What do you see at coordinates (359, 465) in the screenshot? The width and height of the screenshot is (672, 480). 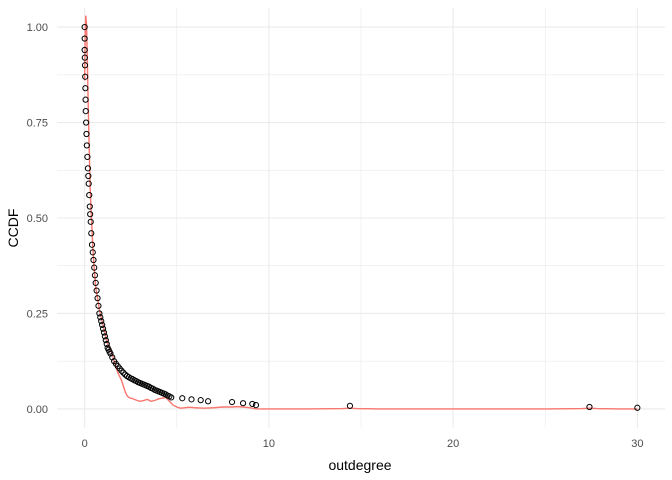 I see `x-axis-title: outdegree` at bounding box center [359, 465].